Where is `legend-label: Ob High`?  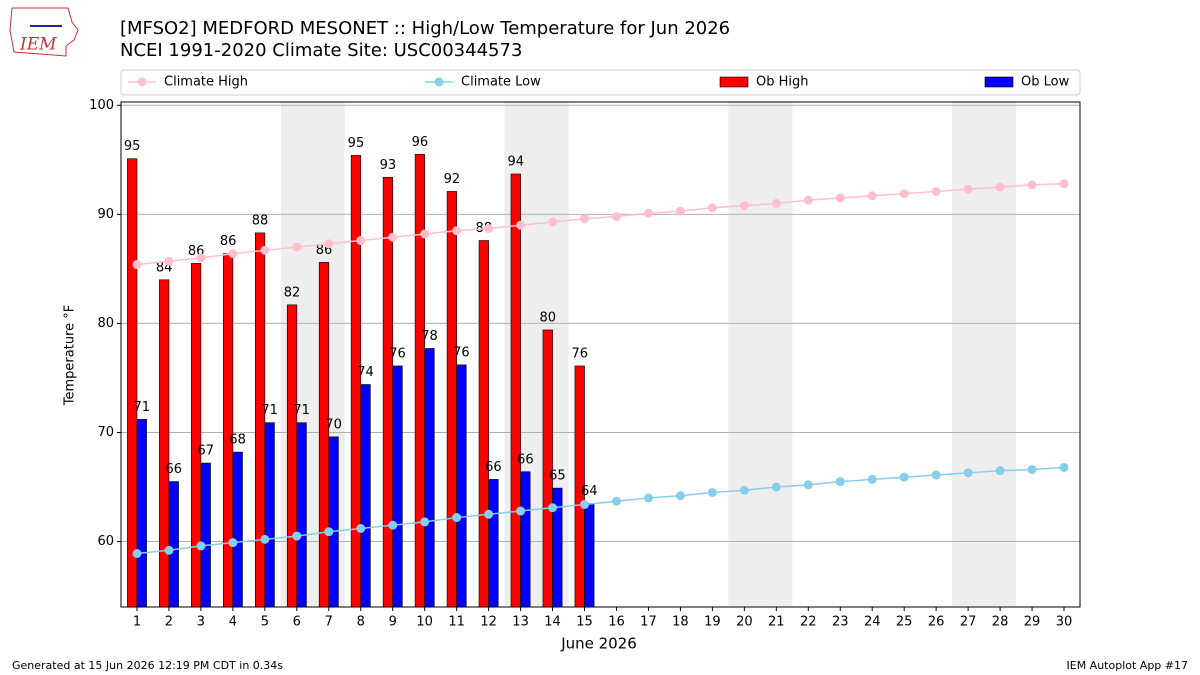 legend-label: Ob High is located at coordinates (782, 82).